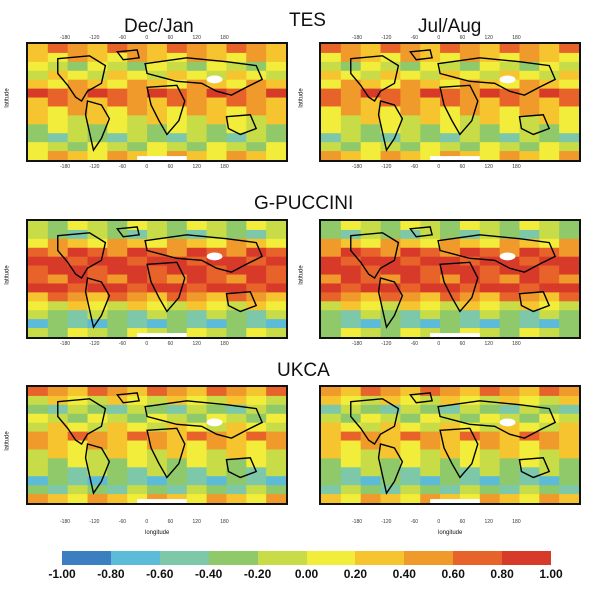 Image resolution: width=600 pixels, height=600 pixels. Describe the element at coordinates (453, 574) in the screenshot. I see `colorbar-tick-label: 0.60` at that location.